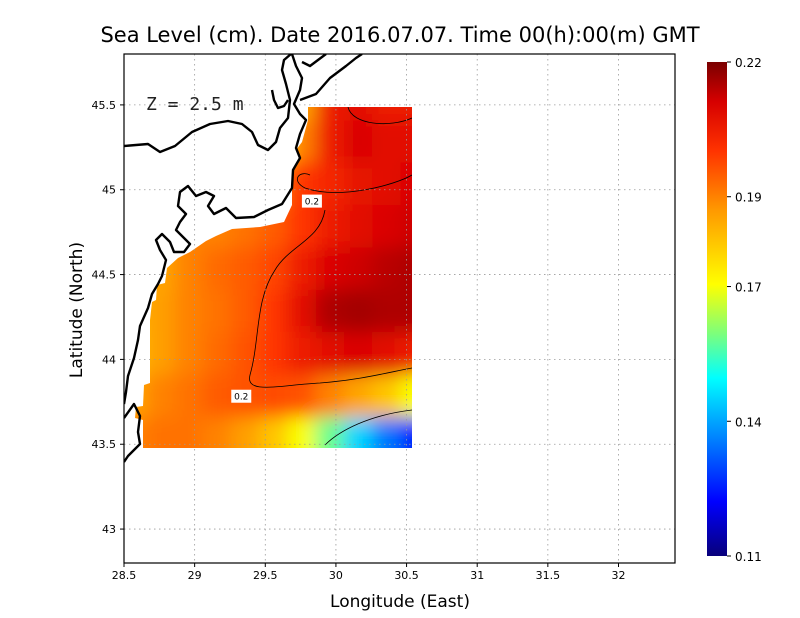 This screenshot has width=800, height=618. Describe the element at coordinates (748, 288) in the screenshot. I see `colorbar-tick-label: 0.17` at that location.